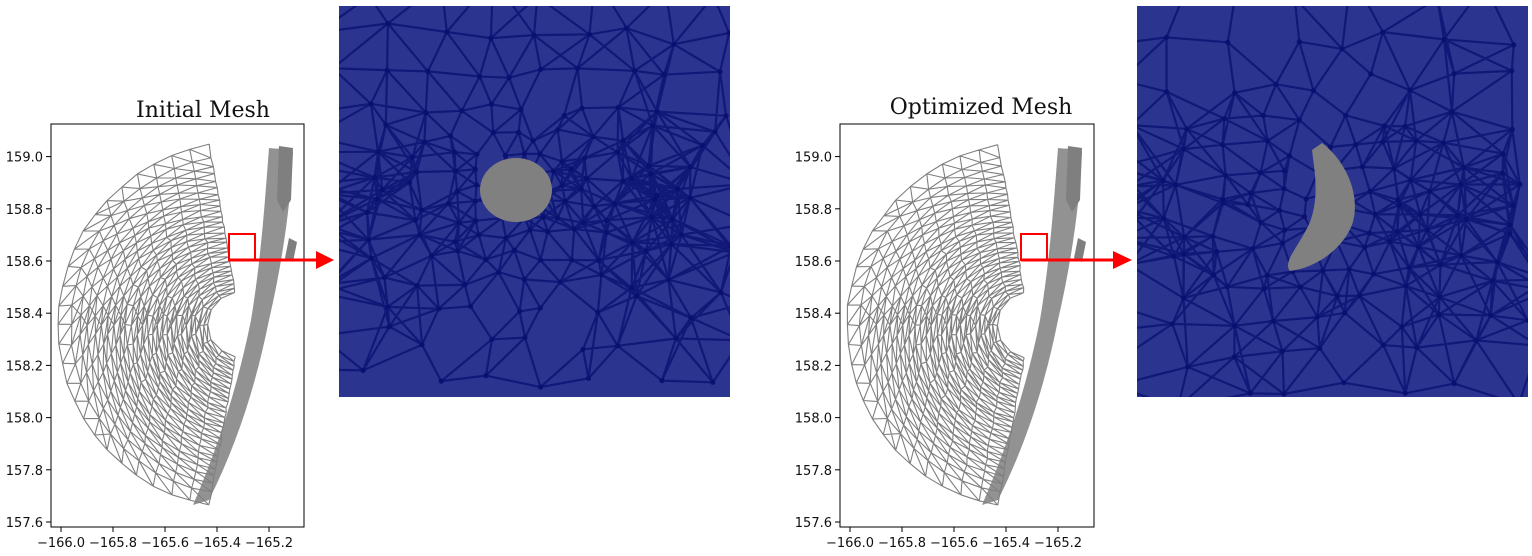 Image resolution: width=1532 pixels, height=556 pixels. Describe the element at coordinates (981, 107) in the screenshot. I see `optimized-mesh-title: Optimized Mesh` at that location.